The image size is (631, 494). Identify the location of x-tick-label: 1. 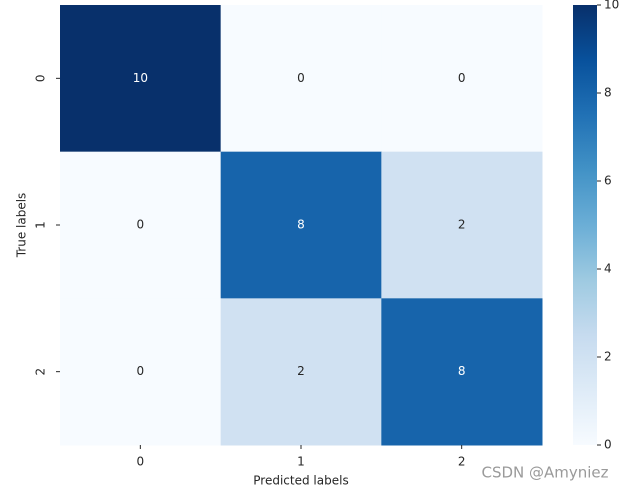
(301, 462).